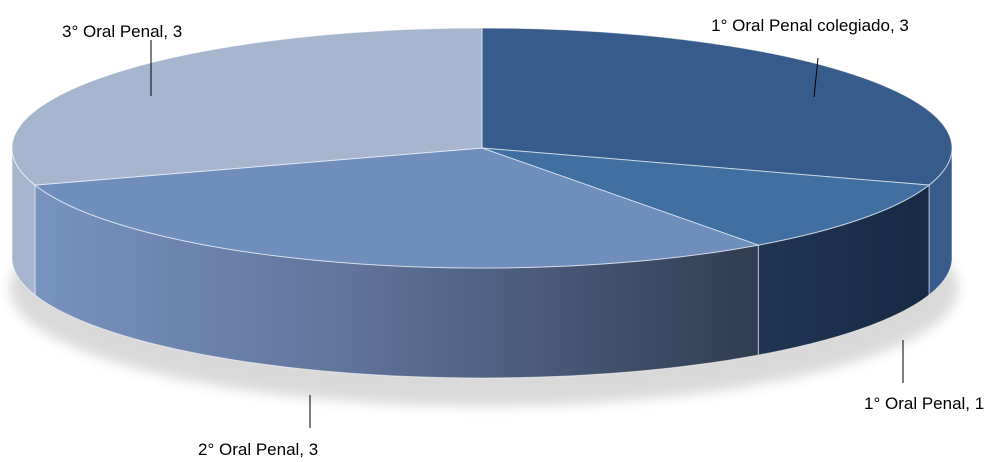 This screenshot has height=462, width=1006. What do you see at coordinates (122, 31) in the screenshot?
I see `data-label-3-oral-penal: 3° Oral Penal, 3` at bounding box center [122, 31].